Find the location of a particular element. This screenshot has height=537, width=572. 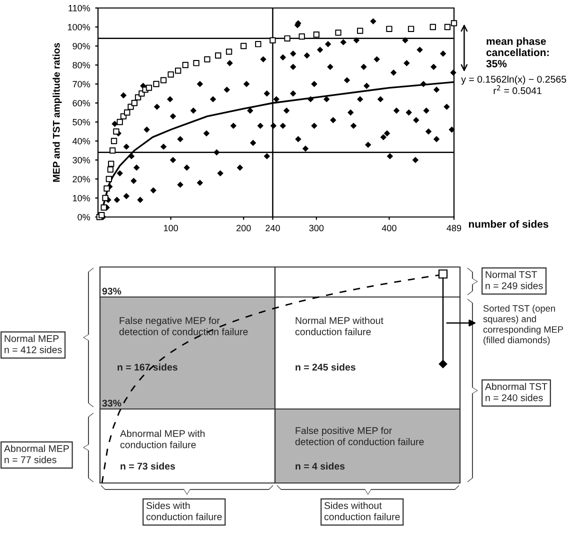

y-tick-label: 20% is located at coordinates (81, 179).